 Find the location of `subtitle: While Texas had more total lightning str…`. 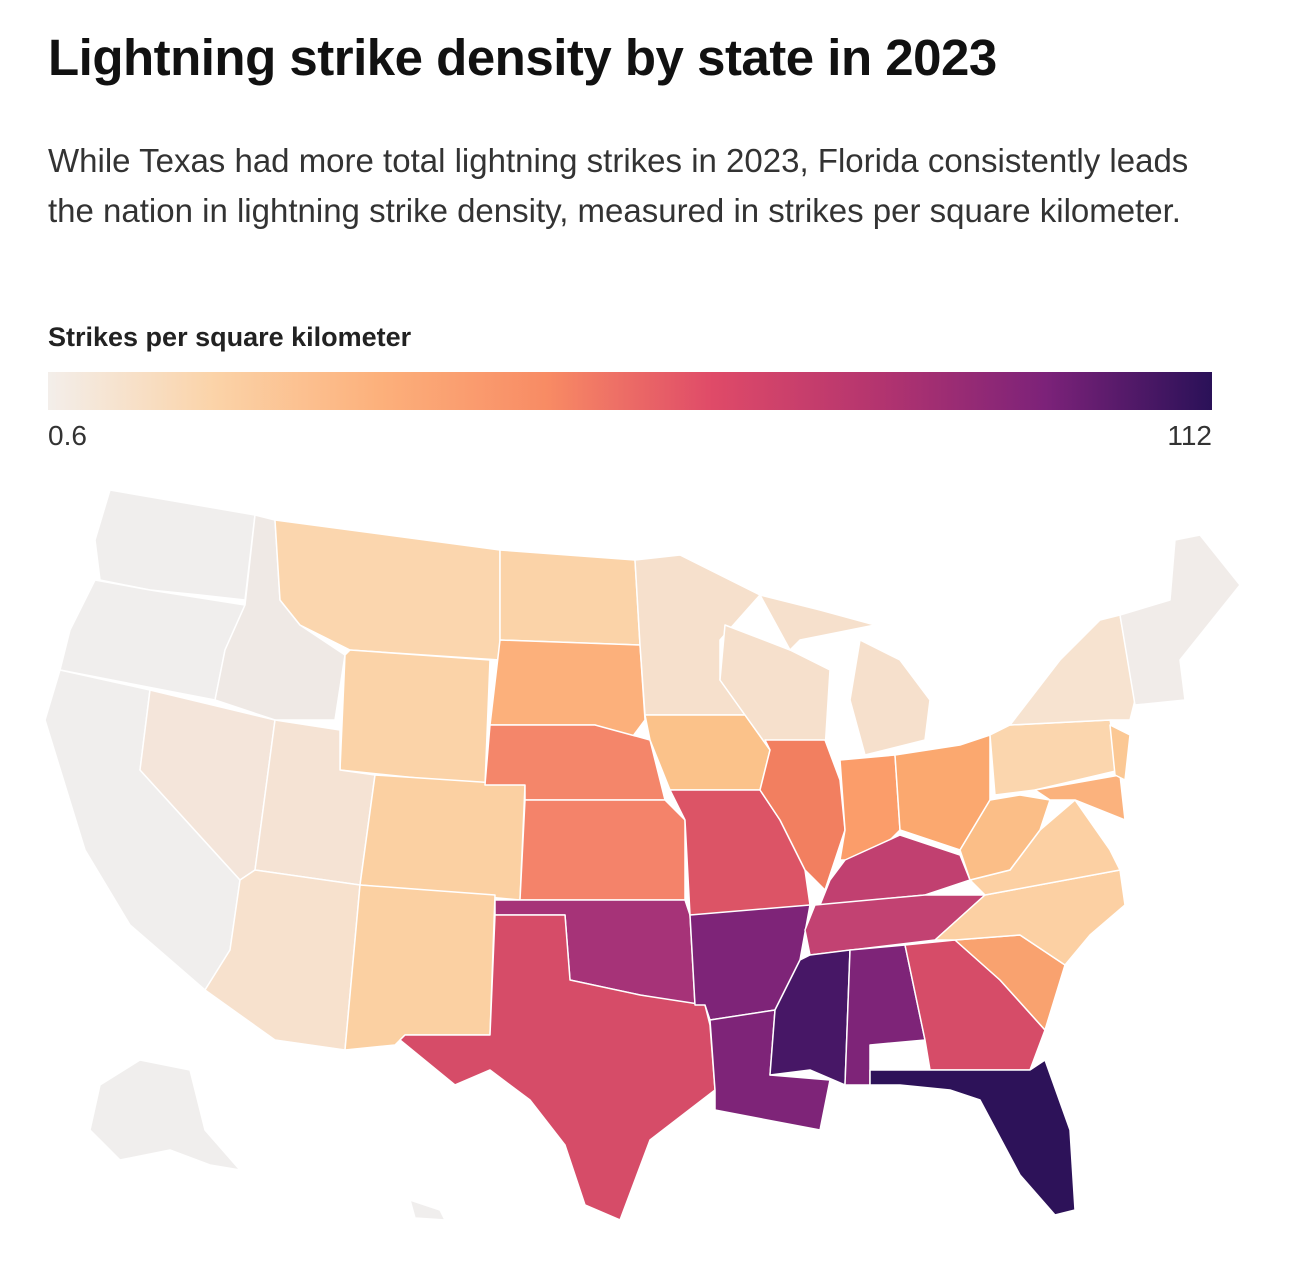

subtitle: While Texas had more total lightning str… is located at coordinates (618, 185).